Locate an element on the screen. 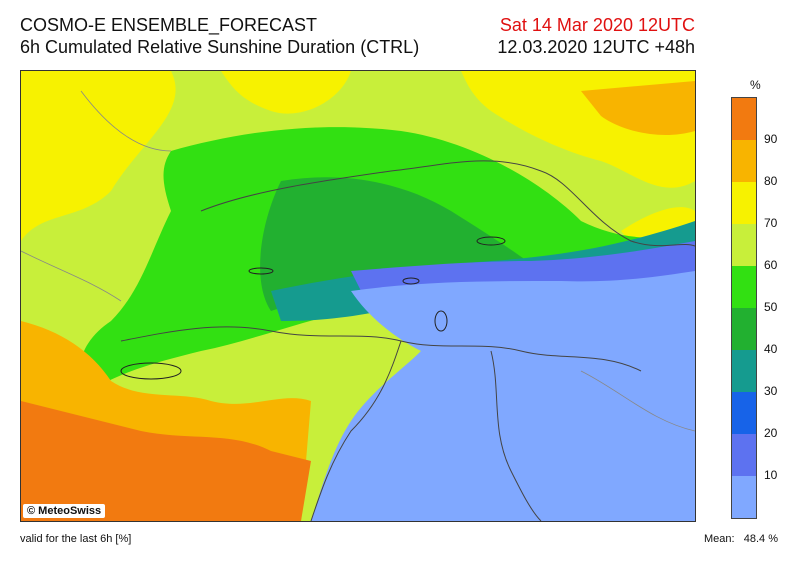 The height and width of the screenshot is (562, 800). mean-value: 48.4 % is located at coordinates (760, 539).